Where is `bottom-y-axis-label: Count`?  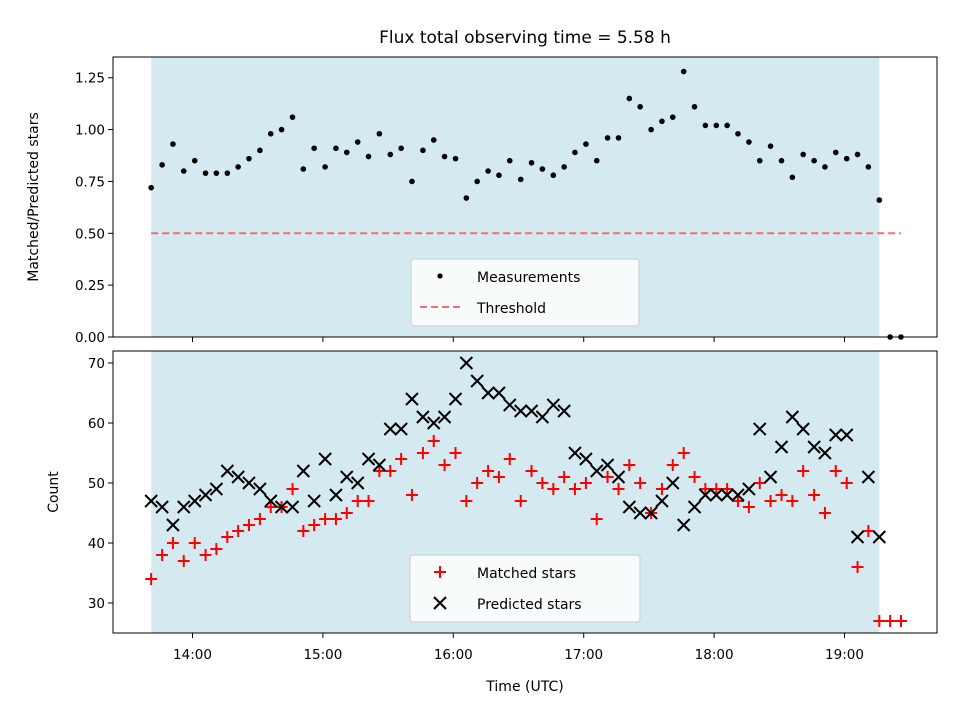
bottom-y-axis-label: Count is located at coordinates (54, 492).